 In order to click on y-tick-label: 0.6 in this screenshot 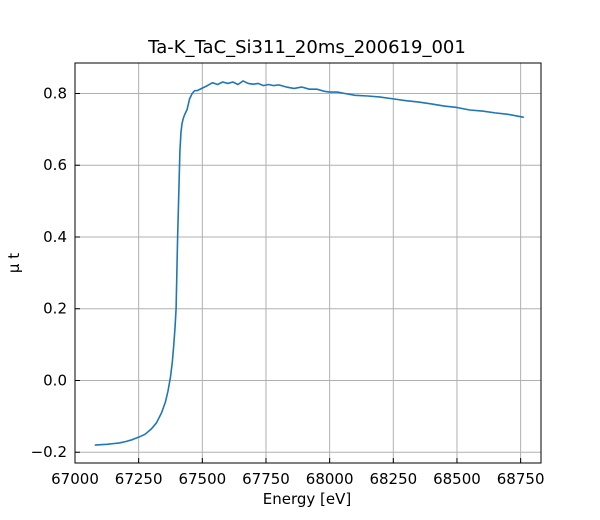, I will do `click(55, 165)`.